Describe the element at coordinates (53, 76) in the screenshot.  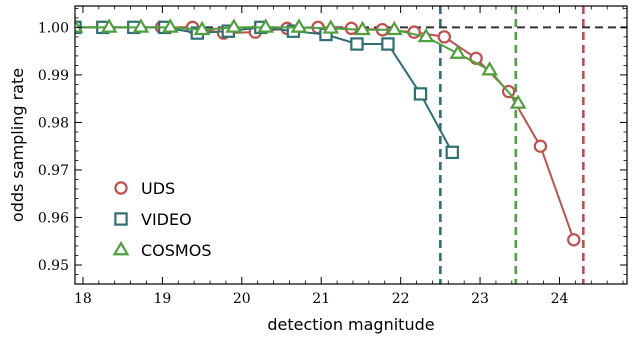
I see `y-tick-label: 0.99` at that location.